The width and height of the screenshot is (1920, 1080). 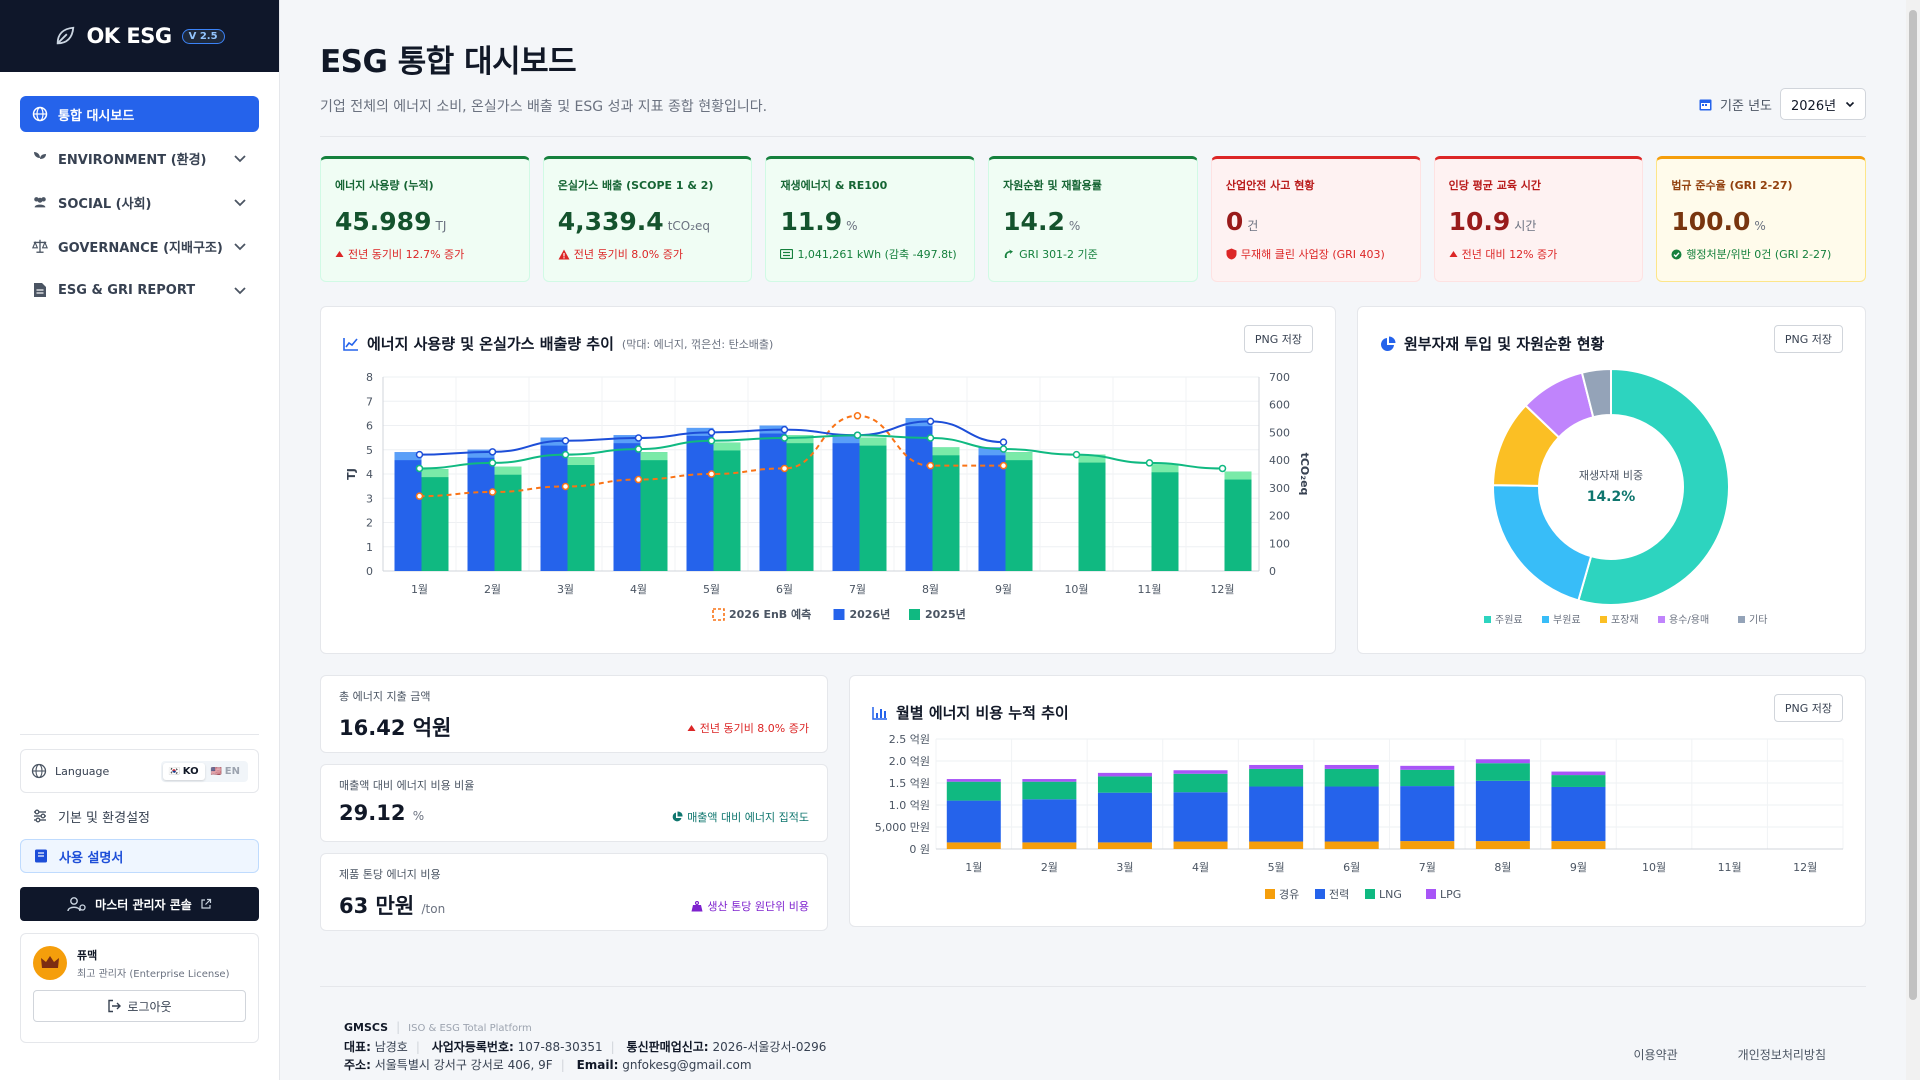 What do you see at coordinates (1390, 894) in the screenshot?
I see `legend-label: LNG` at bounding box center [1390, 894].